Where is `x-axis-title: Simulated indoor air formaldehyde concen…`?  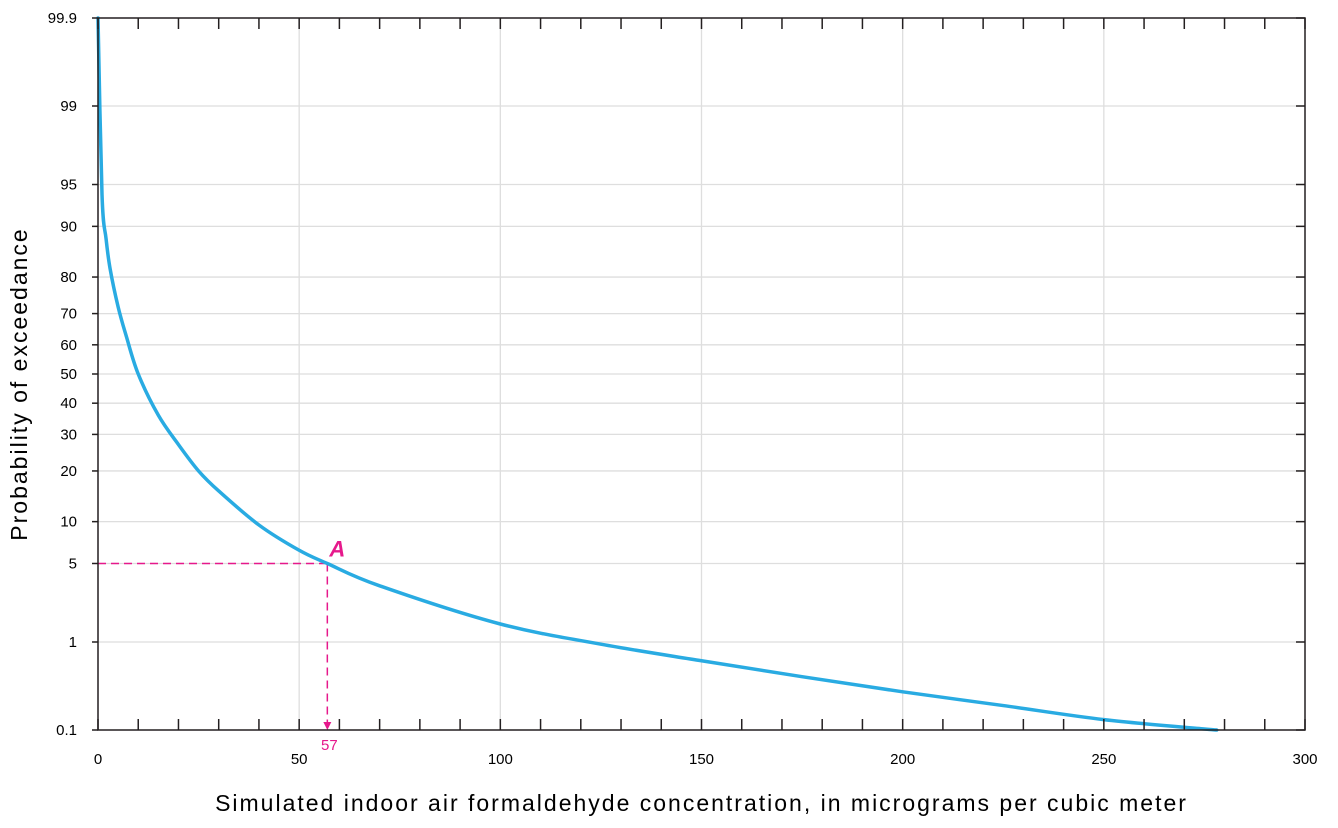 x-axis-title: Simulated indoor air formaldehyde concen… is located at coordinates (701, 803).